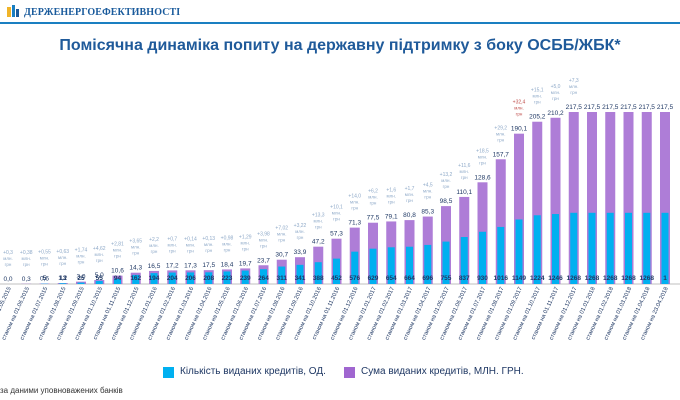 This screenshot has width=680, height=400. I want to click on sum-data-label: 3,0, so click(80, 277).